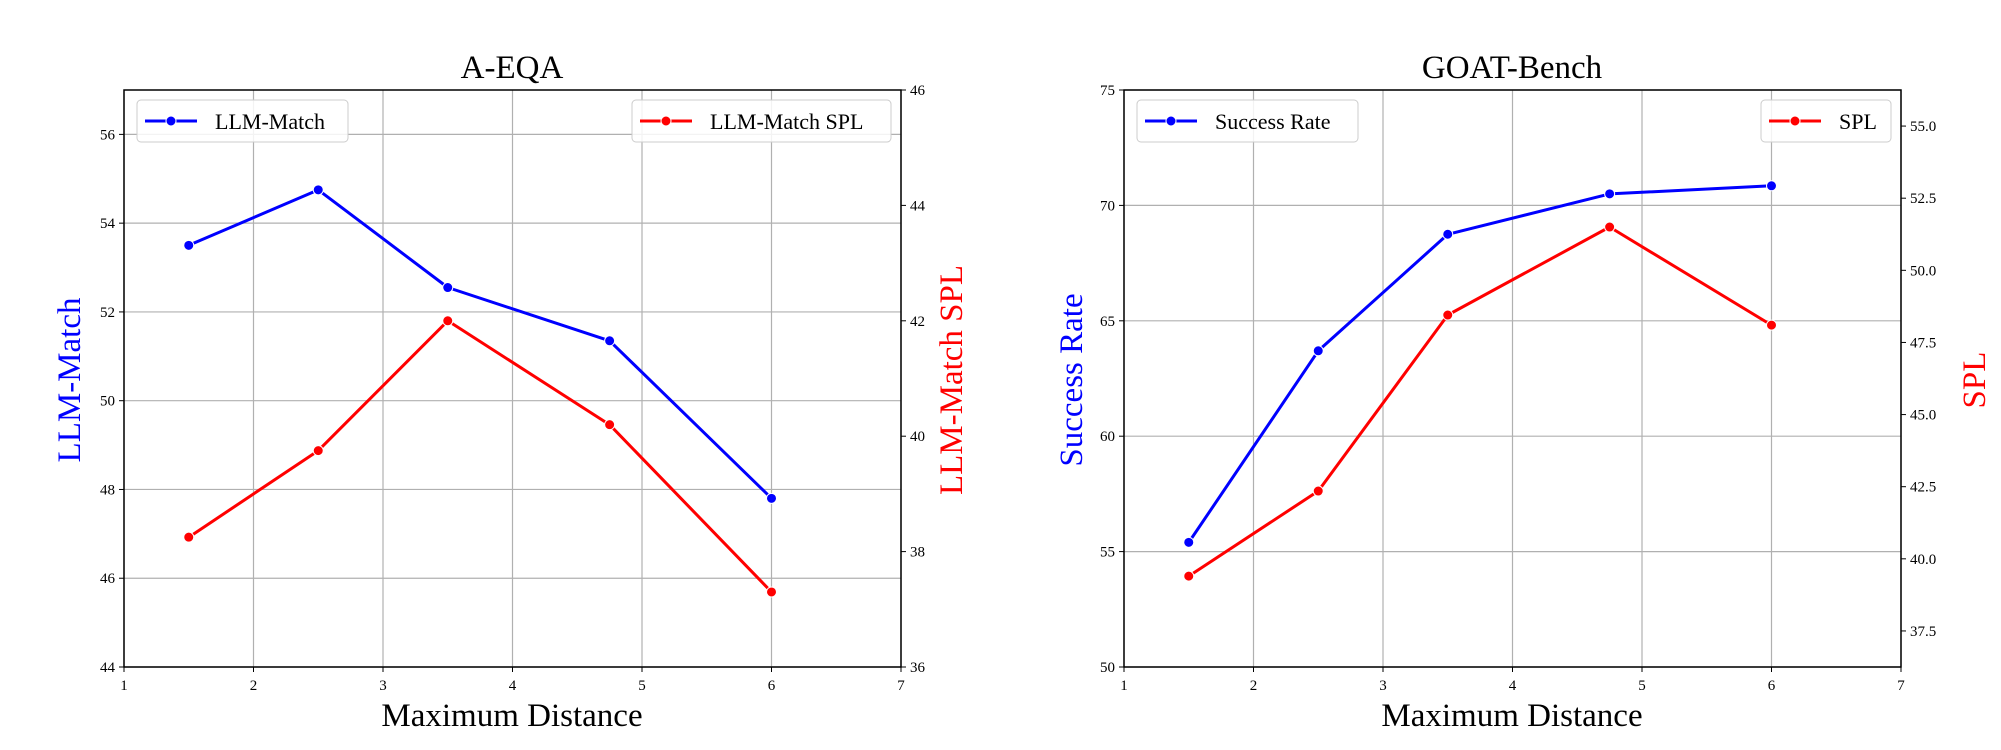 The width and height of the screenshot is (2001, 750). What do you see at coordinates (108, 135) in the screenshot?
I see `y-tick-label-left: 56` at bounding box center [108, 135].